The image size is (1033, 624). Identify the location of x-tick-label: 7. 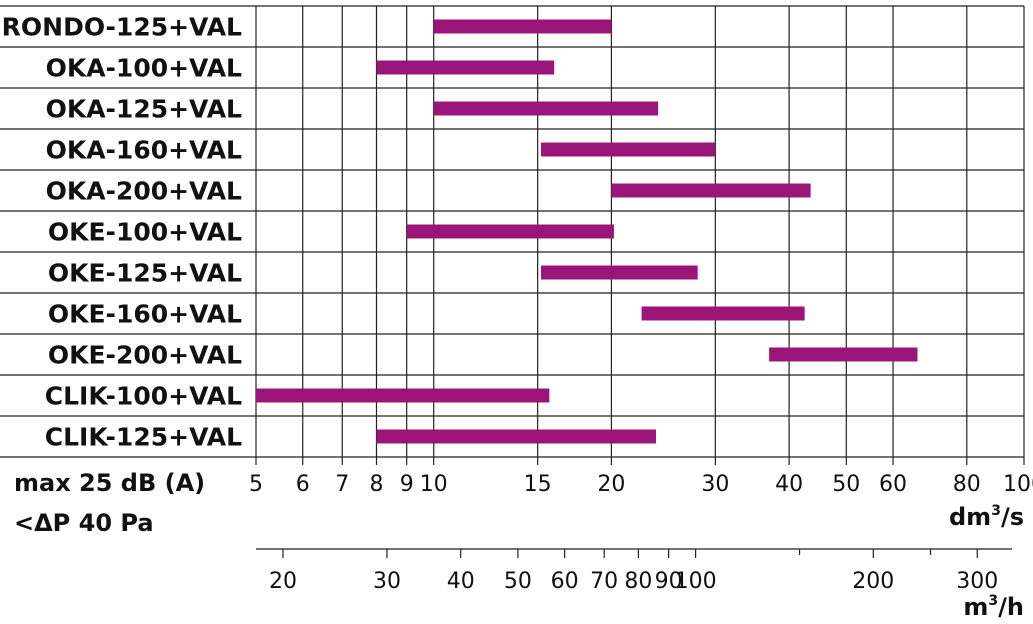
(342, 484).